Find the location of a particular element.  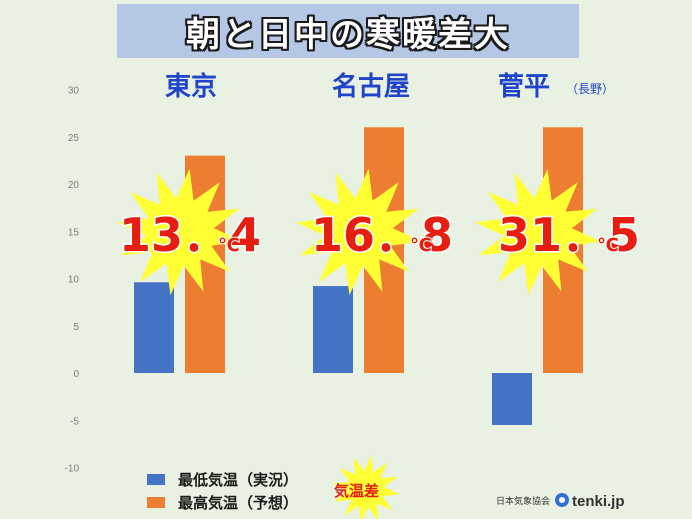

credit-org: 日本気象協会 is located at coordinates (523, 501).